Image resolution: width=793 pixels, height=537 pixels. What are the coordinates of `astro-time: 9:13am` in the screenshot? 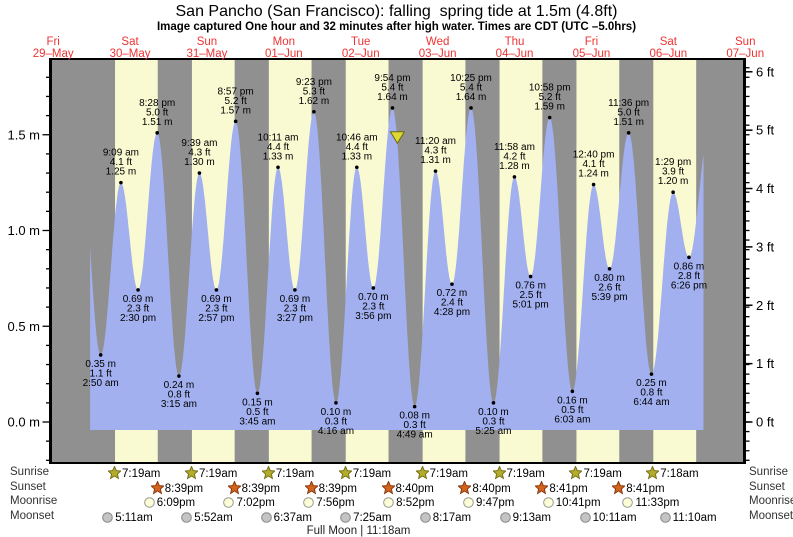 It's located at (531, 517).